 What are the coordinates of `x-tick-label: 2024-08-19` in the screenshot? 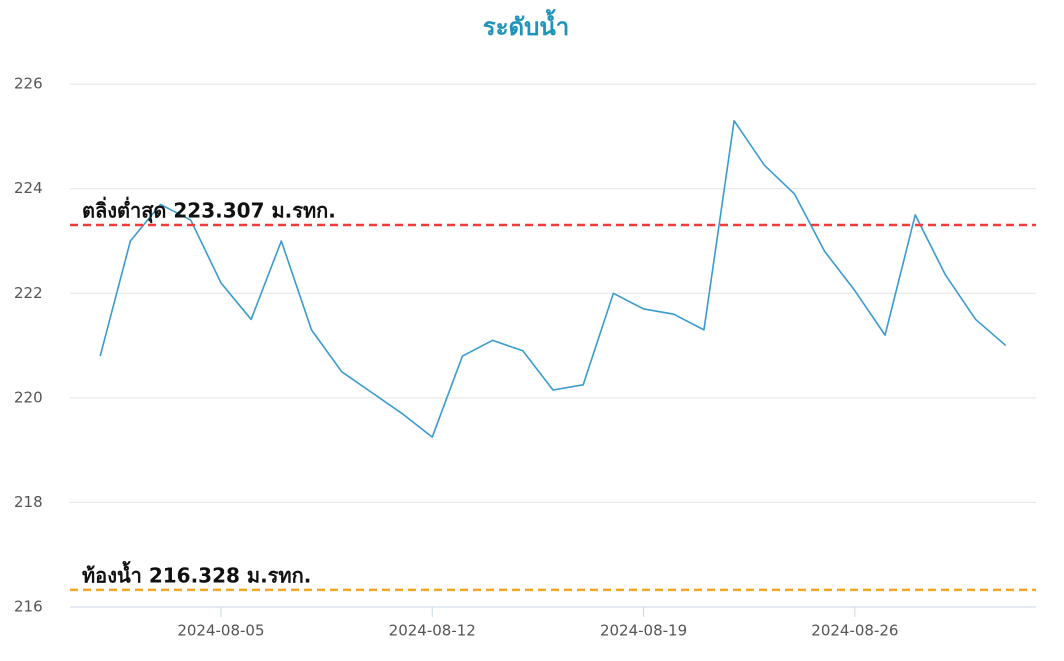 It's located at (643, 631).